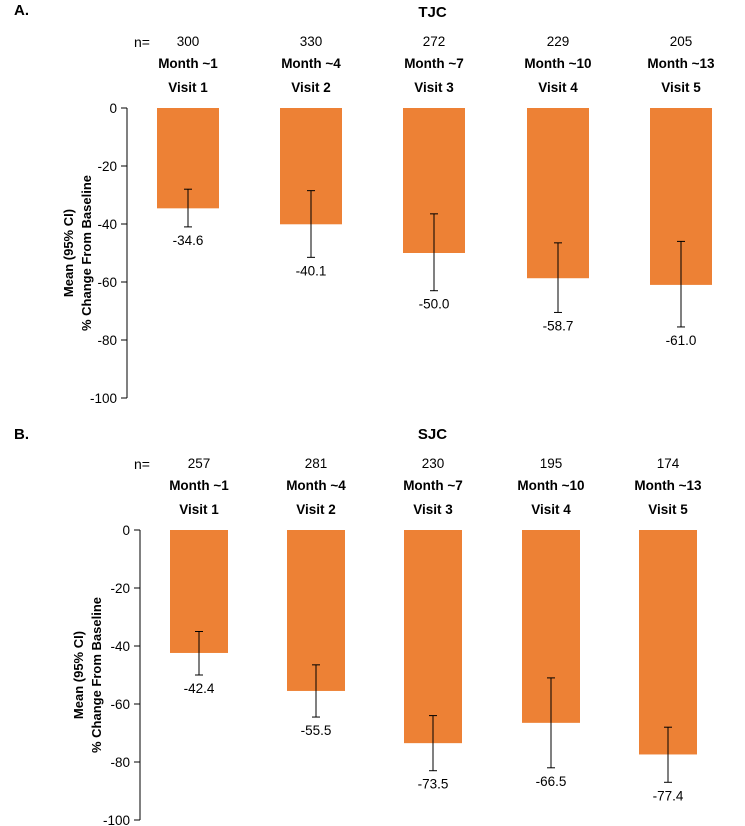 This screenshot has height=826, width=745. I want to click on n-count-label: 195, so click(551, 463).